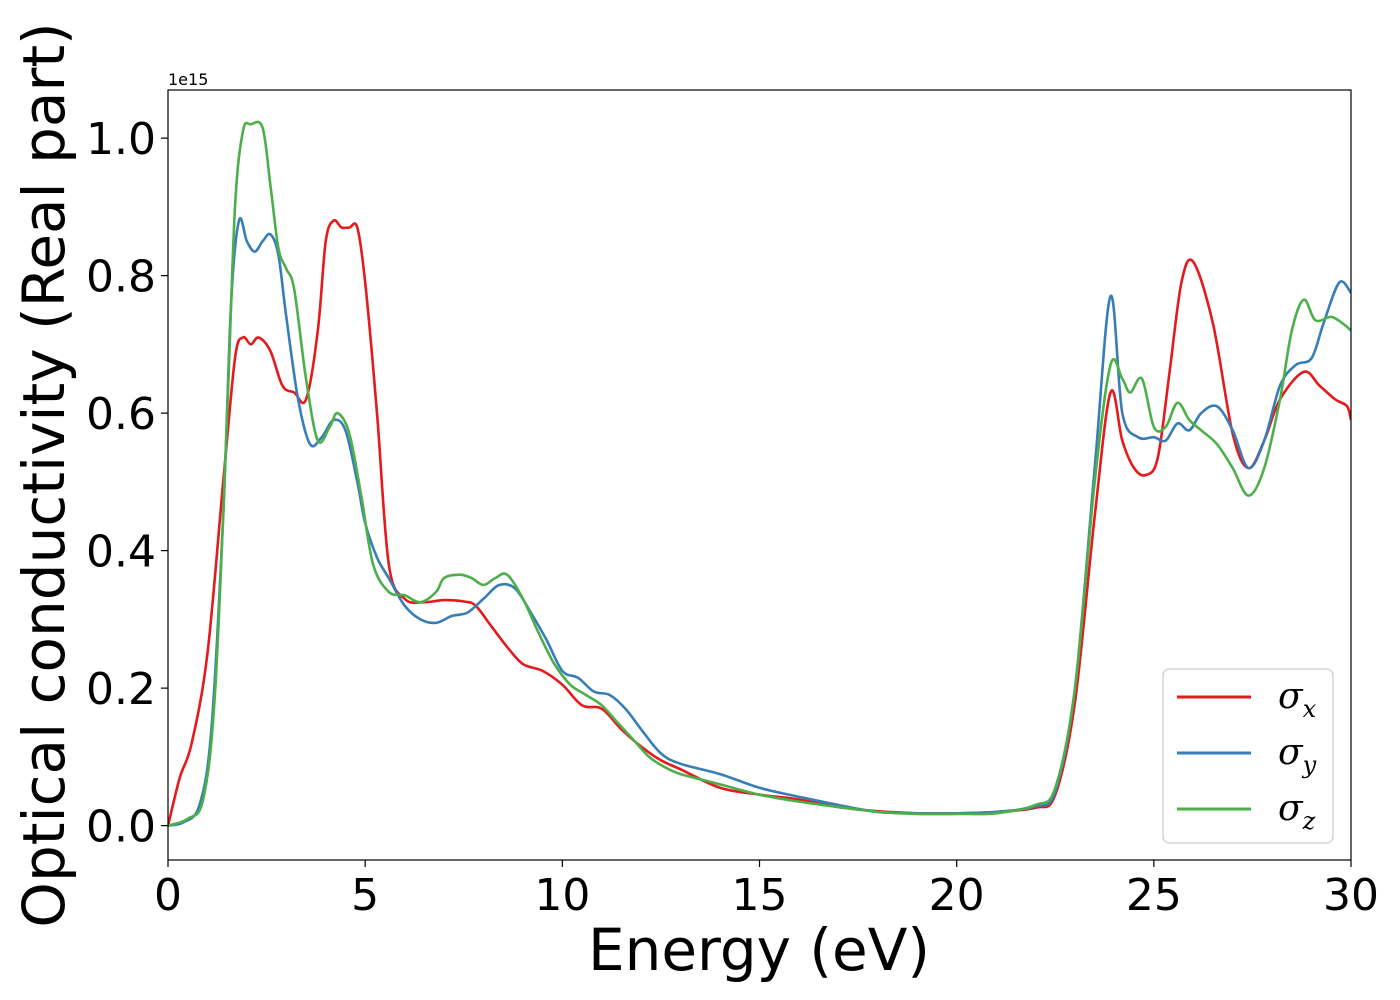  I want to click on y-offset-label: 1e15, so click(188, 79).